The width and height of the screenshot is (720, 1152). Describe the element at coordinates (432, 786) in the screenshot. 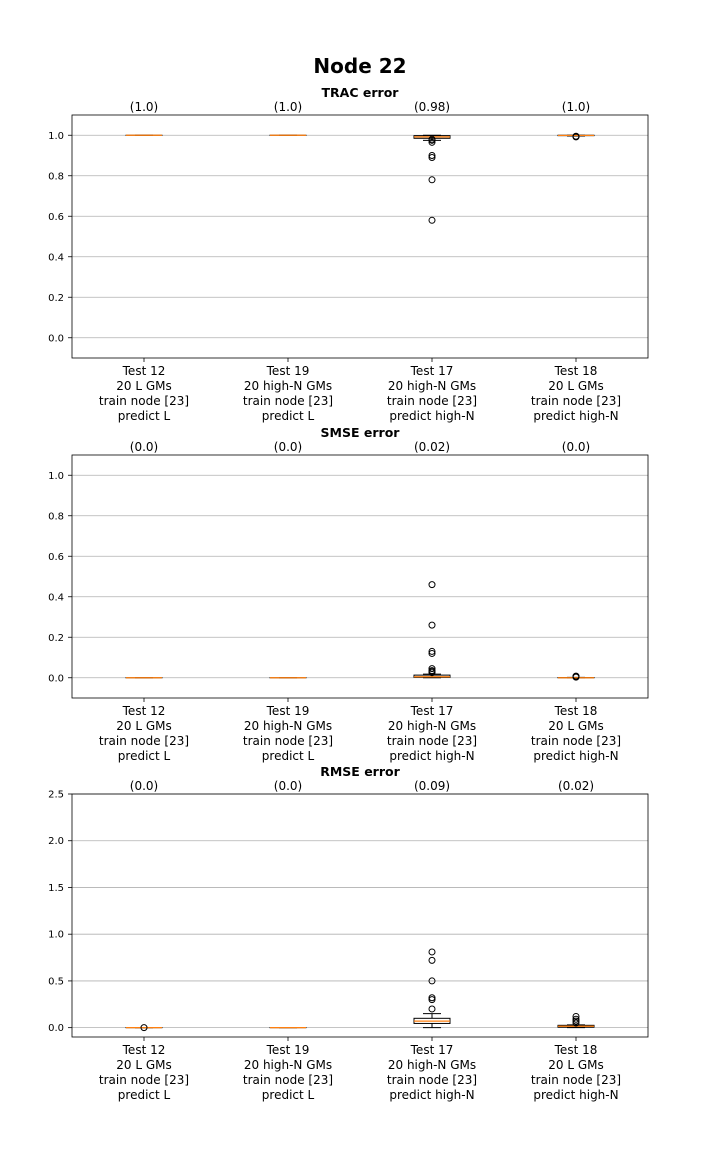

I see `median-label: (0.09)` at that location.